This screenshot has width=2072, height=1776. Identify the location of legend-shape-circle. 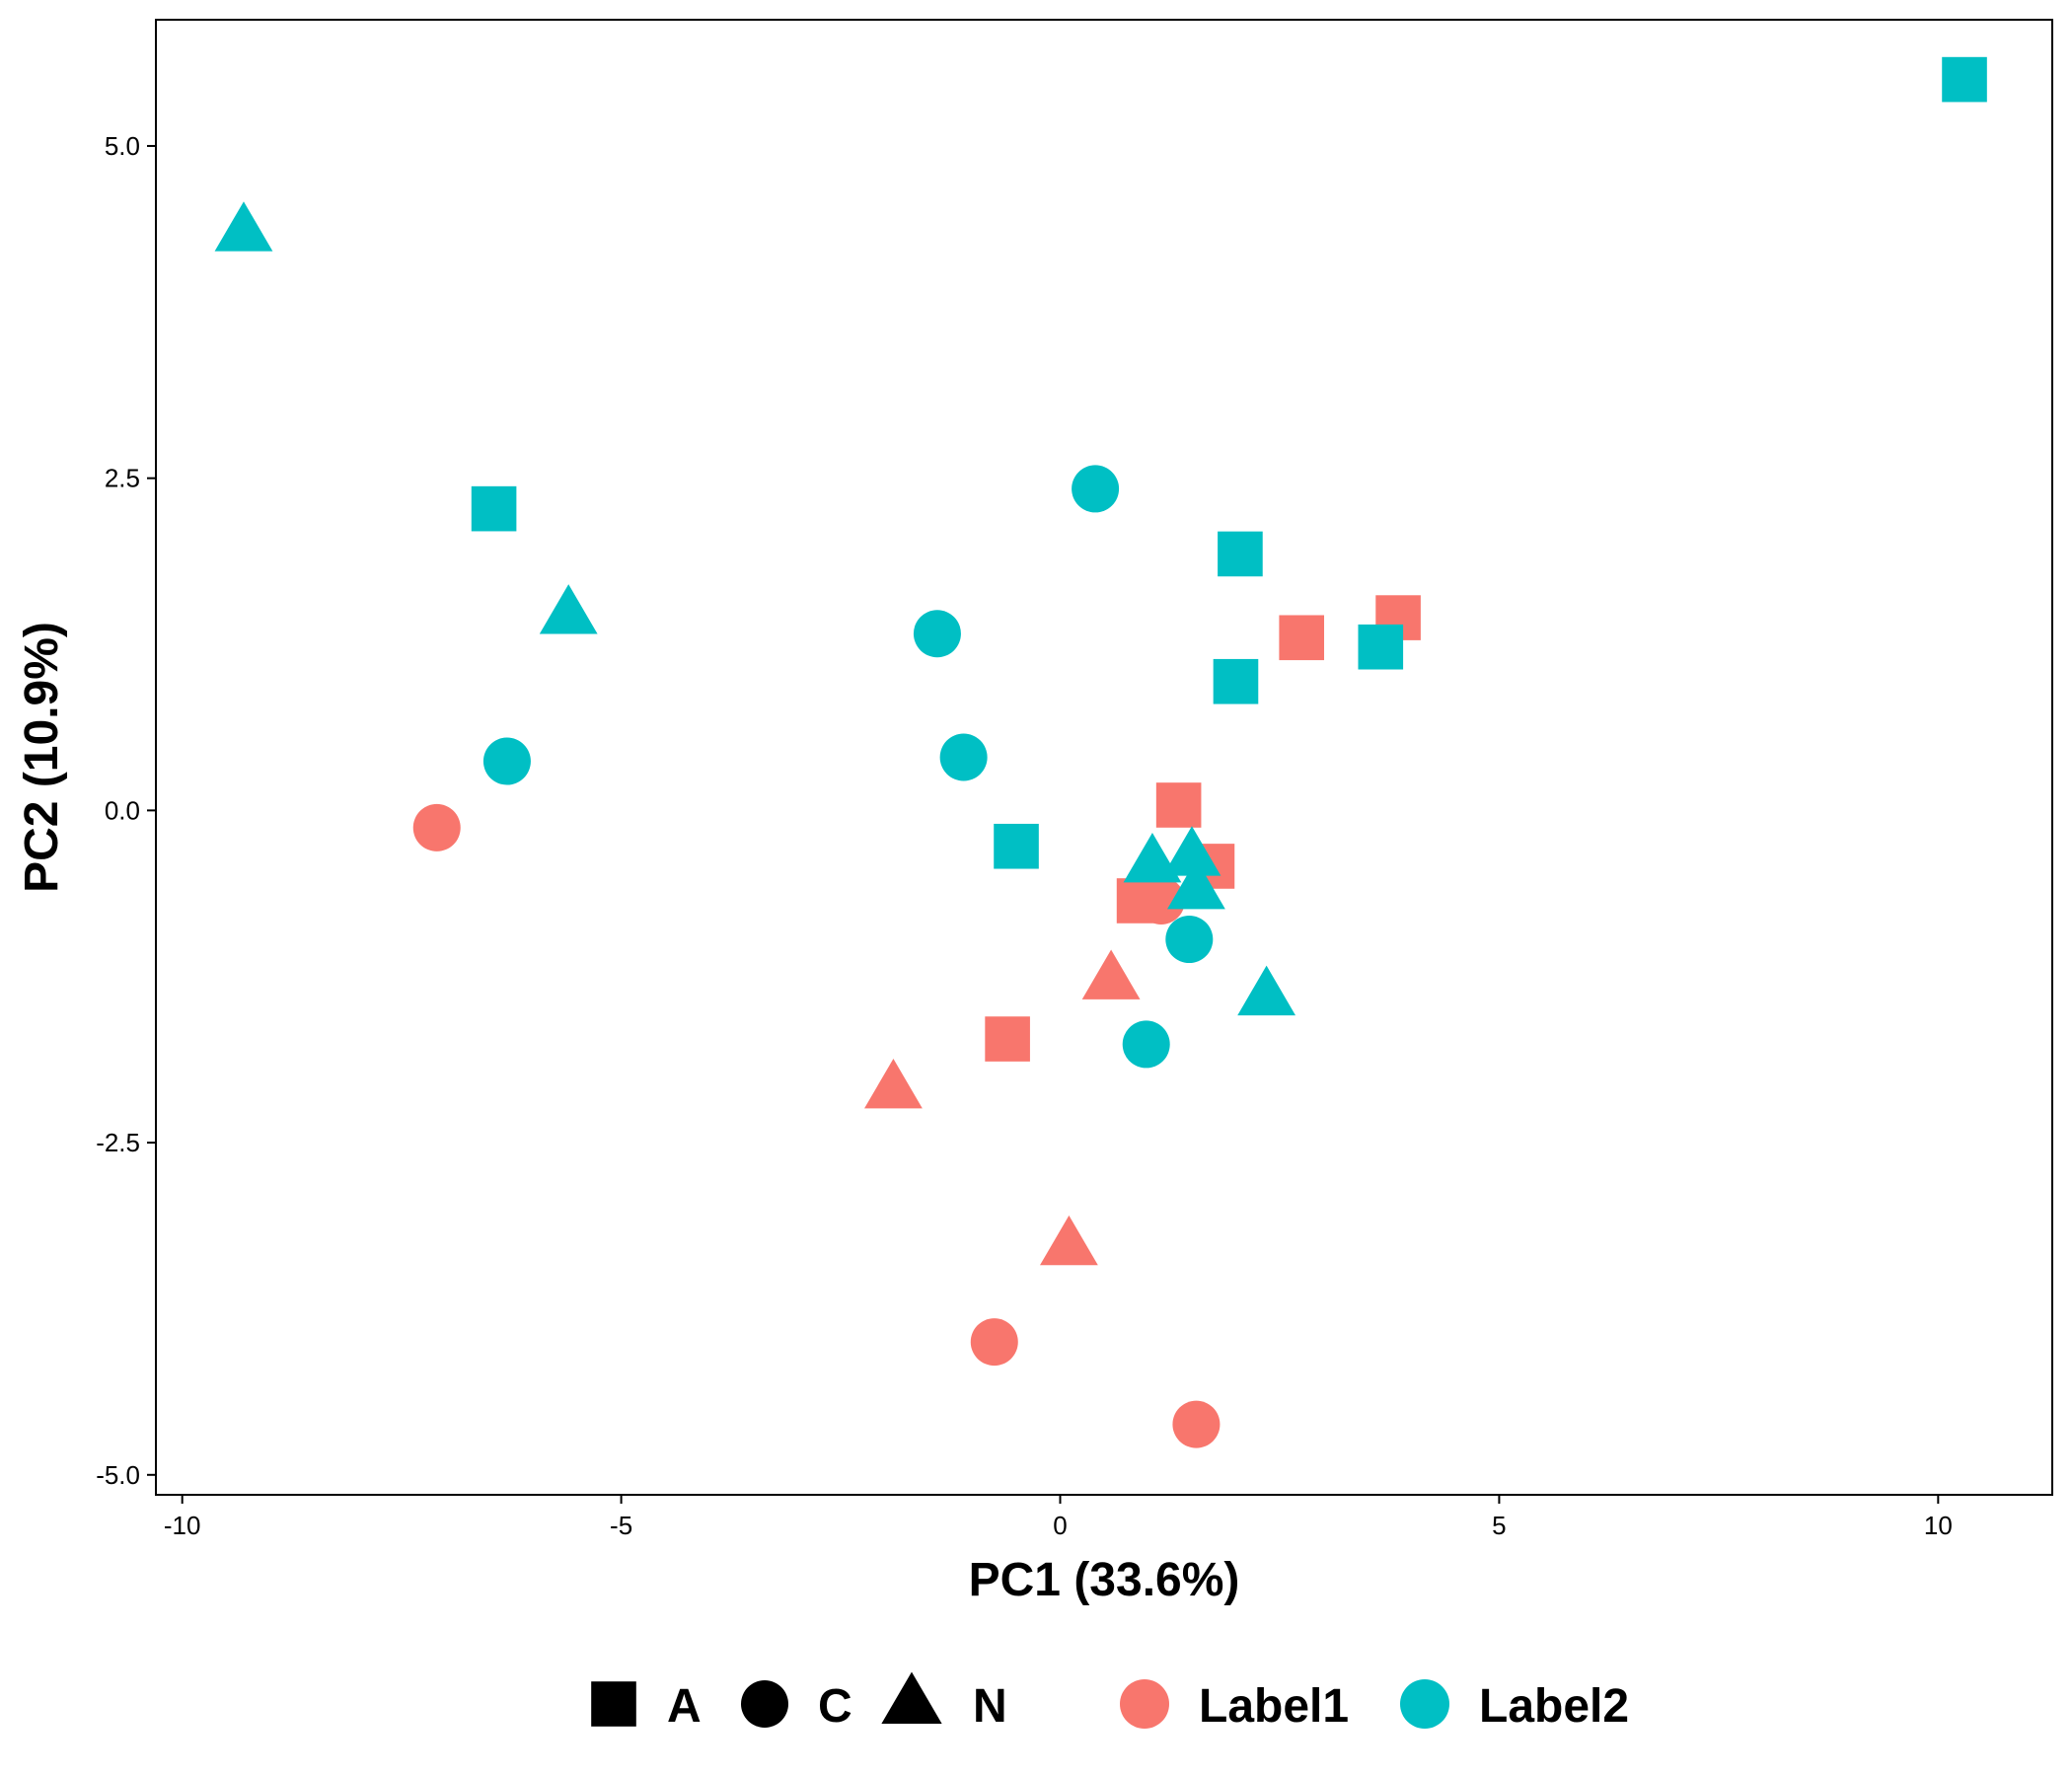
(765, 1704).